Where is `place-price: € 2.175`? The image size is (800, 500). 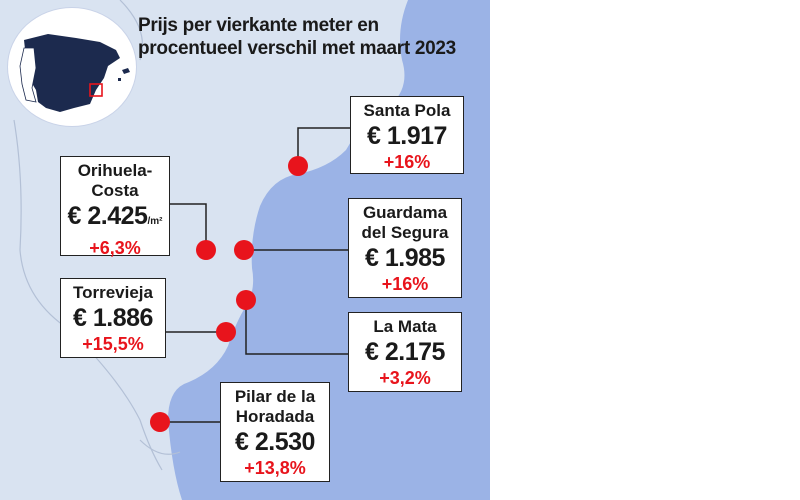
place-price: € 2.175 is located at coordinates (405, 352).